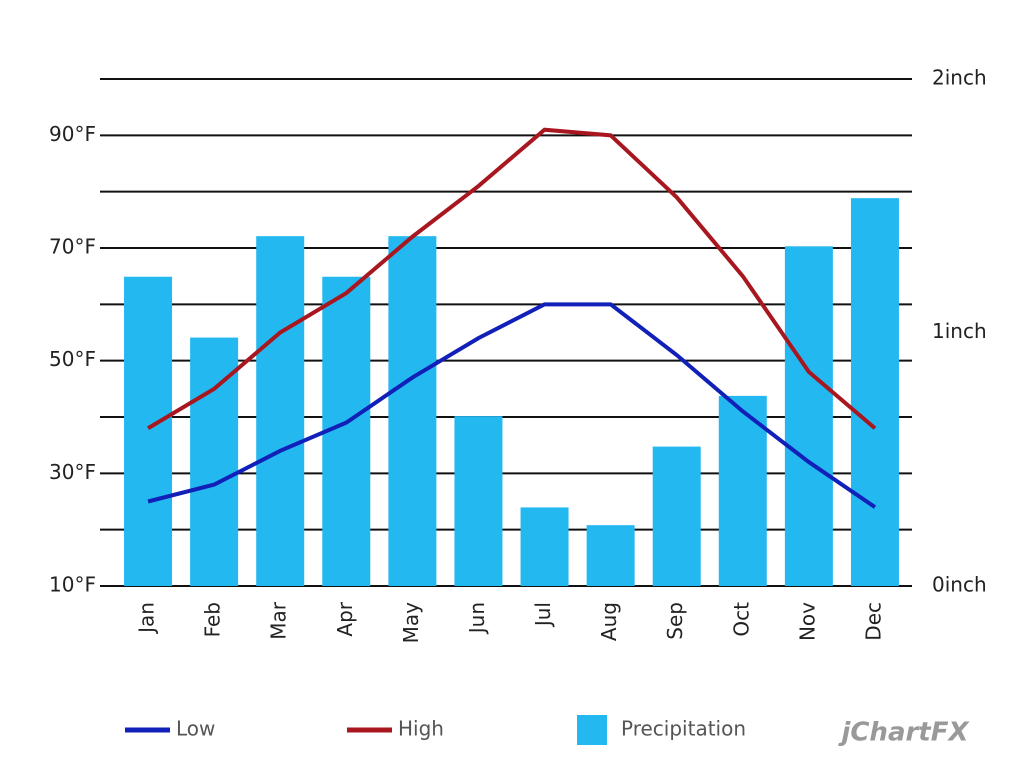 Image resolution: width=1024 pixels, height=777 pixels. Describe the element at coordinates (421, 729) in the screenshot. I see `legend-label: High` at that location.